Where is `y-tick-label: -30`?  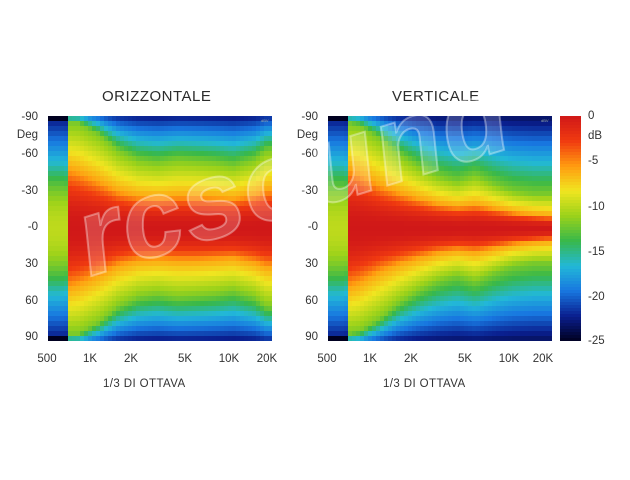 y-tick-label: -30 is located at coordinates (29, 191).